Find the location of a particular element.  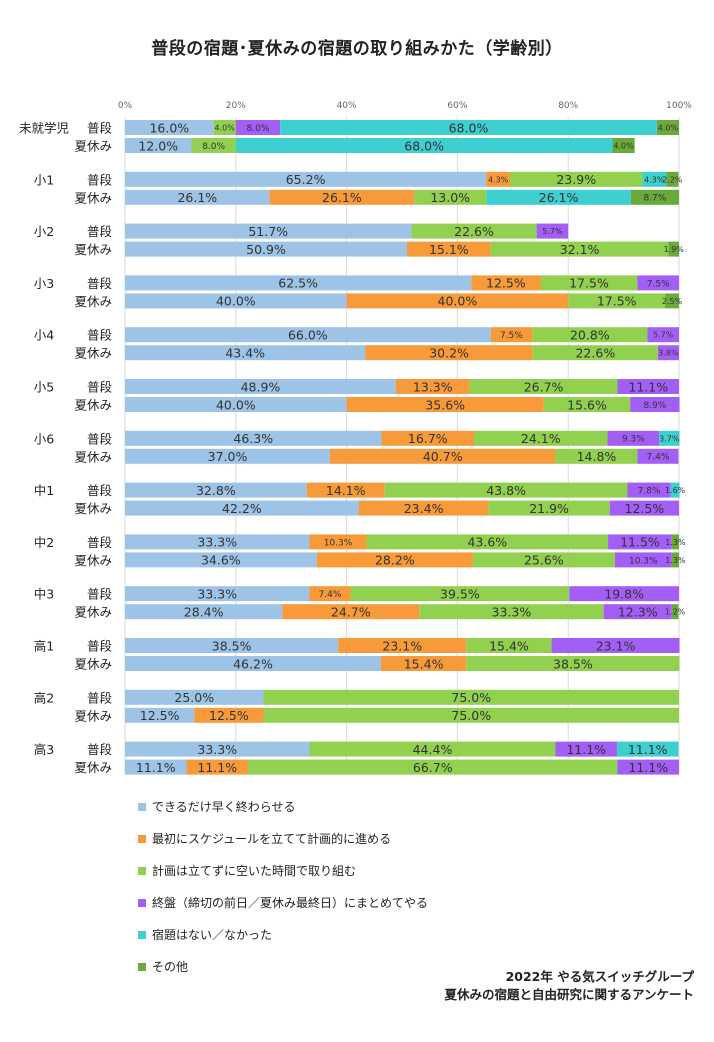

data-label: 68.0% is located at coordinates (424, 145).